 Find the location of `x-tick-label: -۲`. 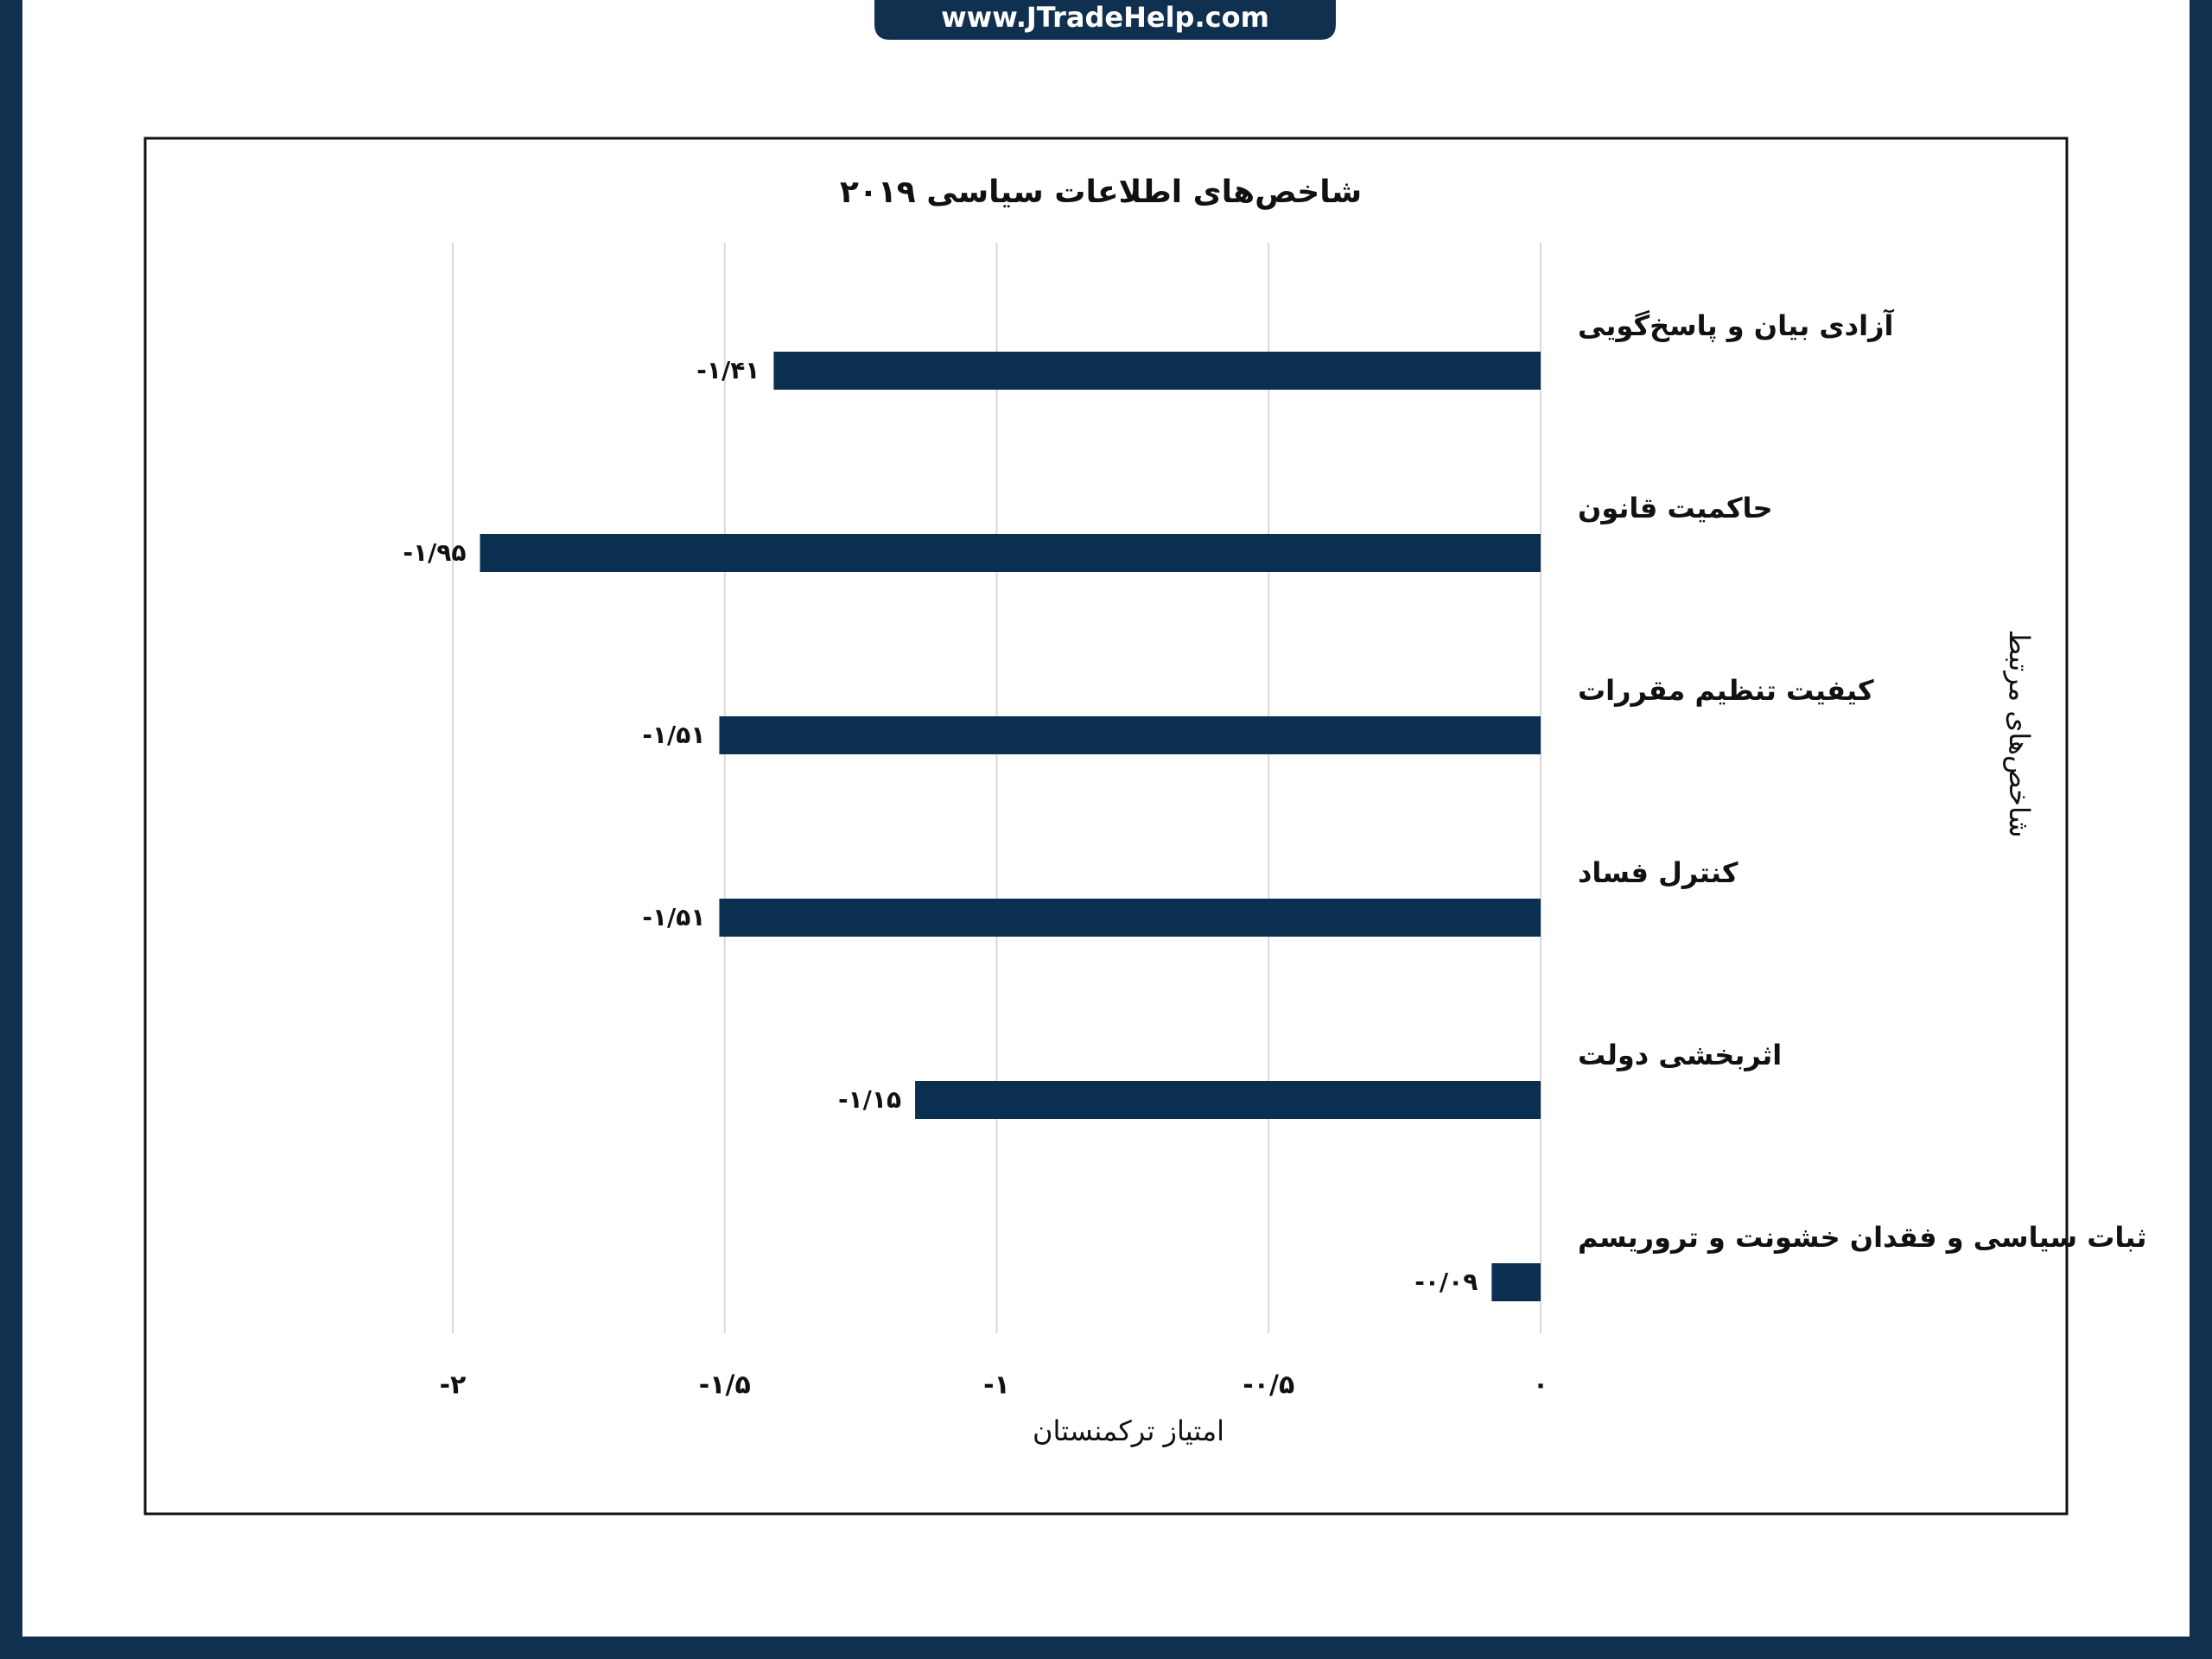

x-tick-label: -۲ is located at coordinates (453, 1385).